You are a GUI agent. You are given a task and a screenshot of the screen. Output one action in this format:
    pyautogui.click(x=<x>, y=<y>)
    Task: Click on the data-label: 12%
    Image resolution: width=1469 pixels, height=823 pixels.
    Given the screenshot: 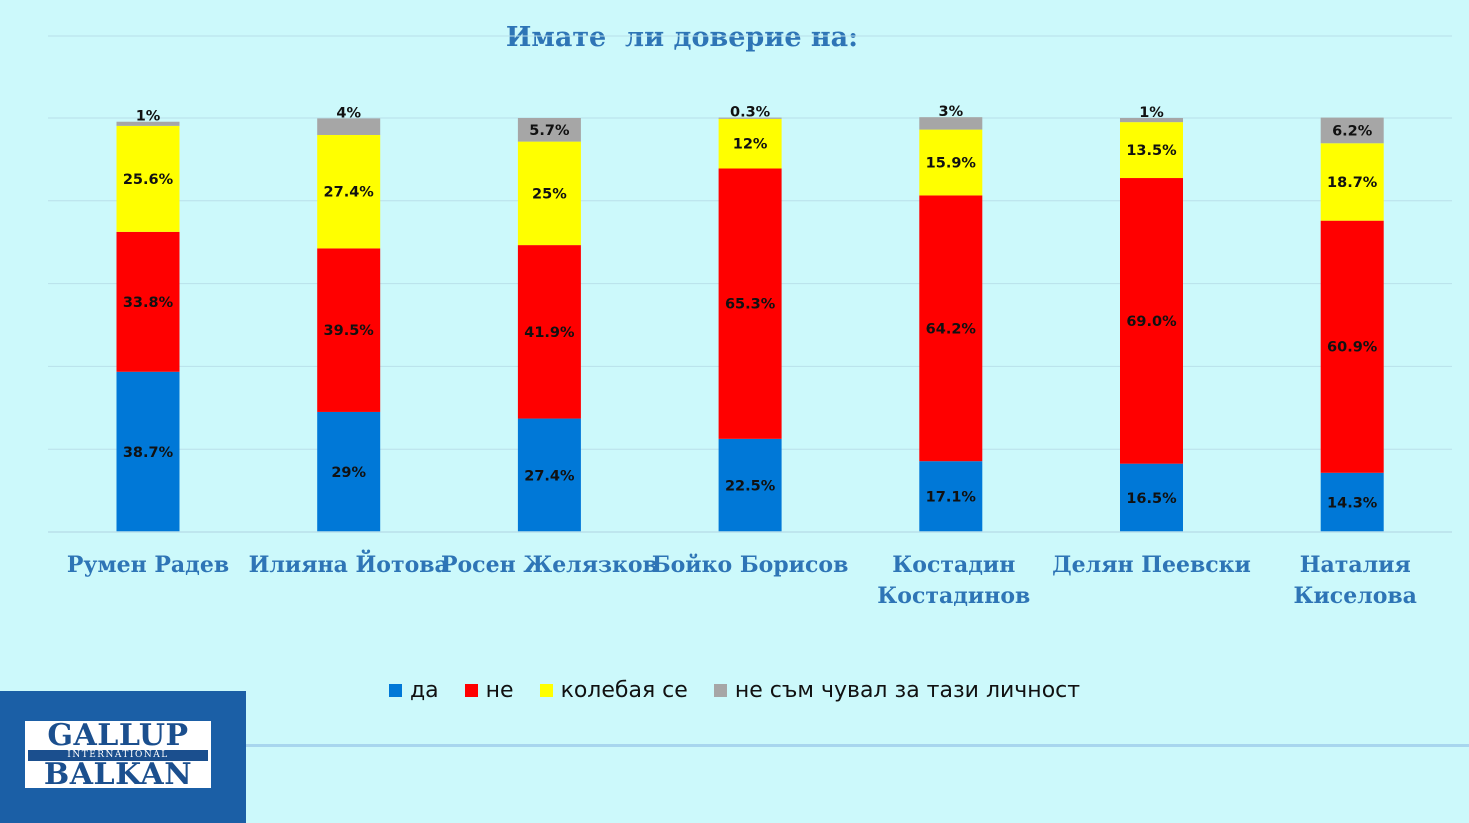 What is the action you would take?
    pyautogui.click(x=750, y=145)
    